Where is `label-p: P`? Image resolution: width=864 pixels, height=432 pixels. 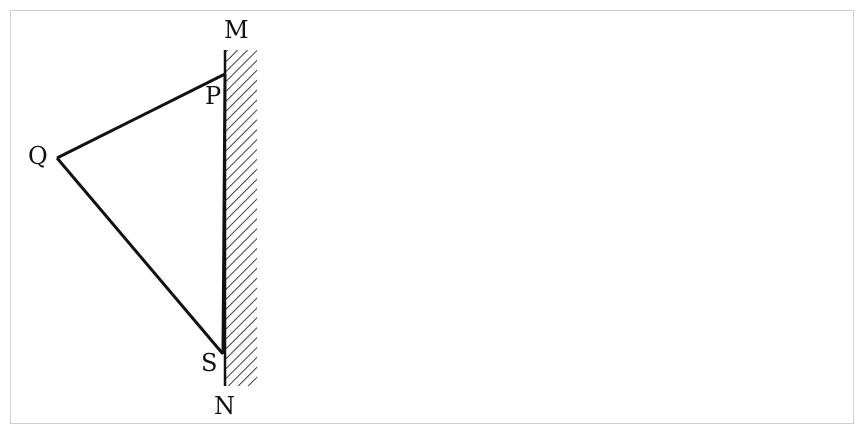 label-p: P is located at coordinates (213, 96).